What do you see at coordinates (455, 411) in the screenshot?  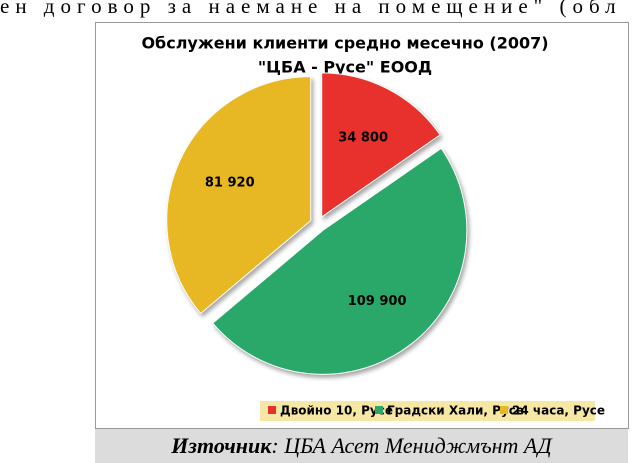 I see `legend-label: Градски Хали, Русе` at bounding box center [455, 411].